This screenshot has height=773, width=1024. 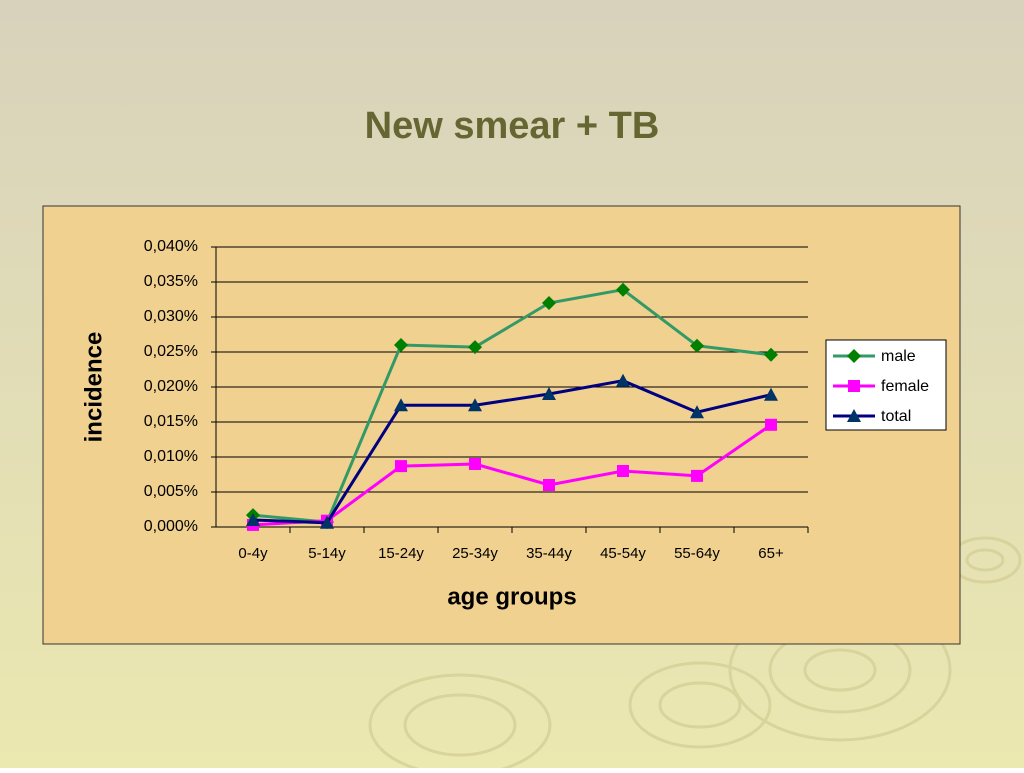 I want to click on x-tick-label: 15-24y, so click(x=401, y=553).